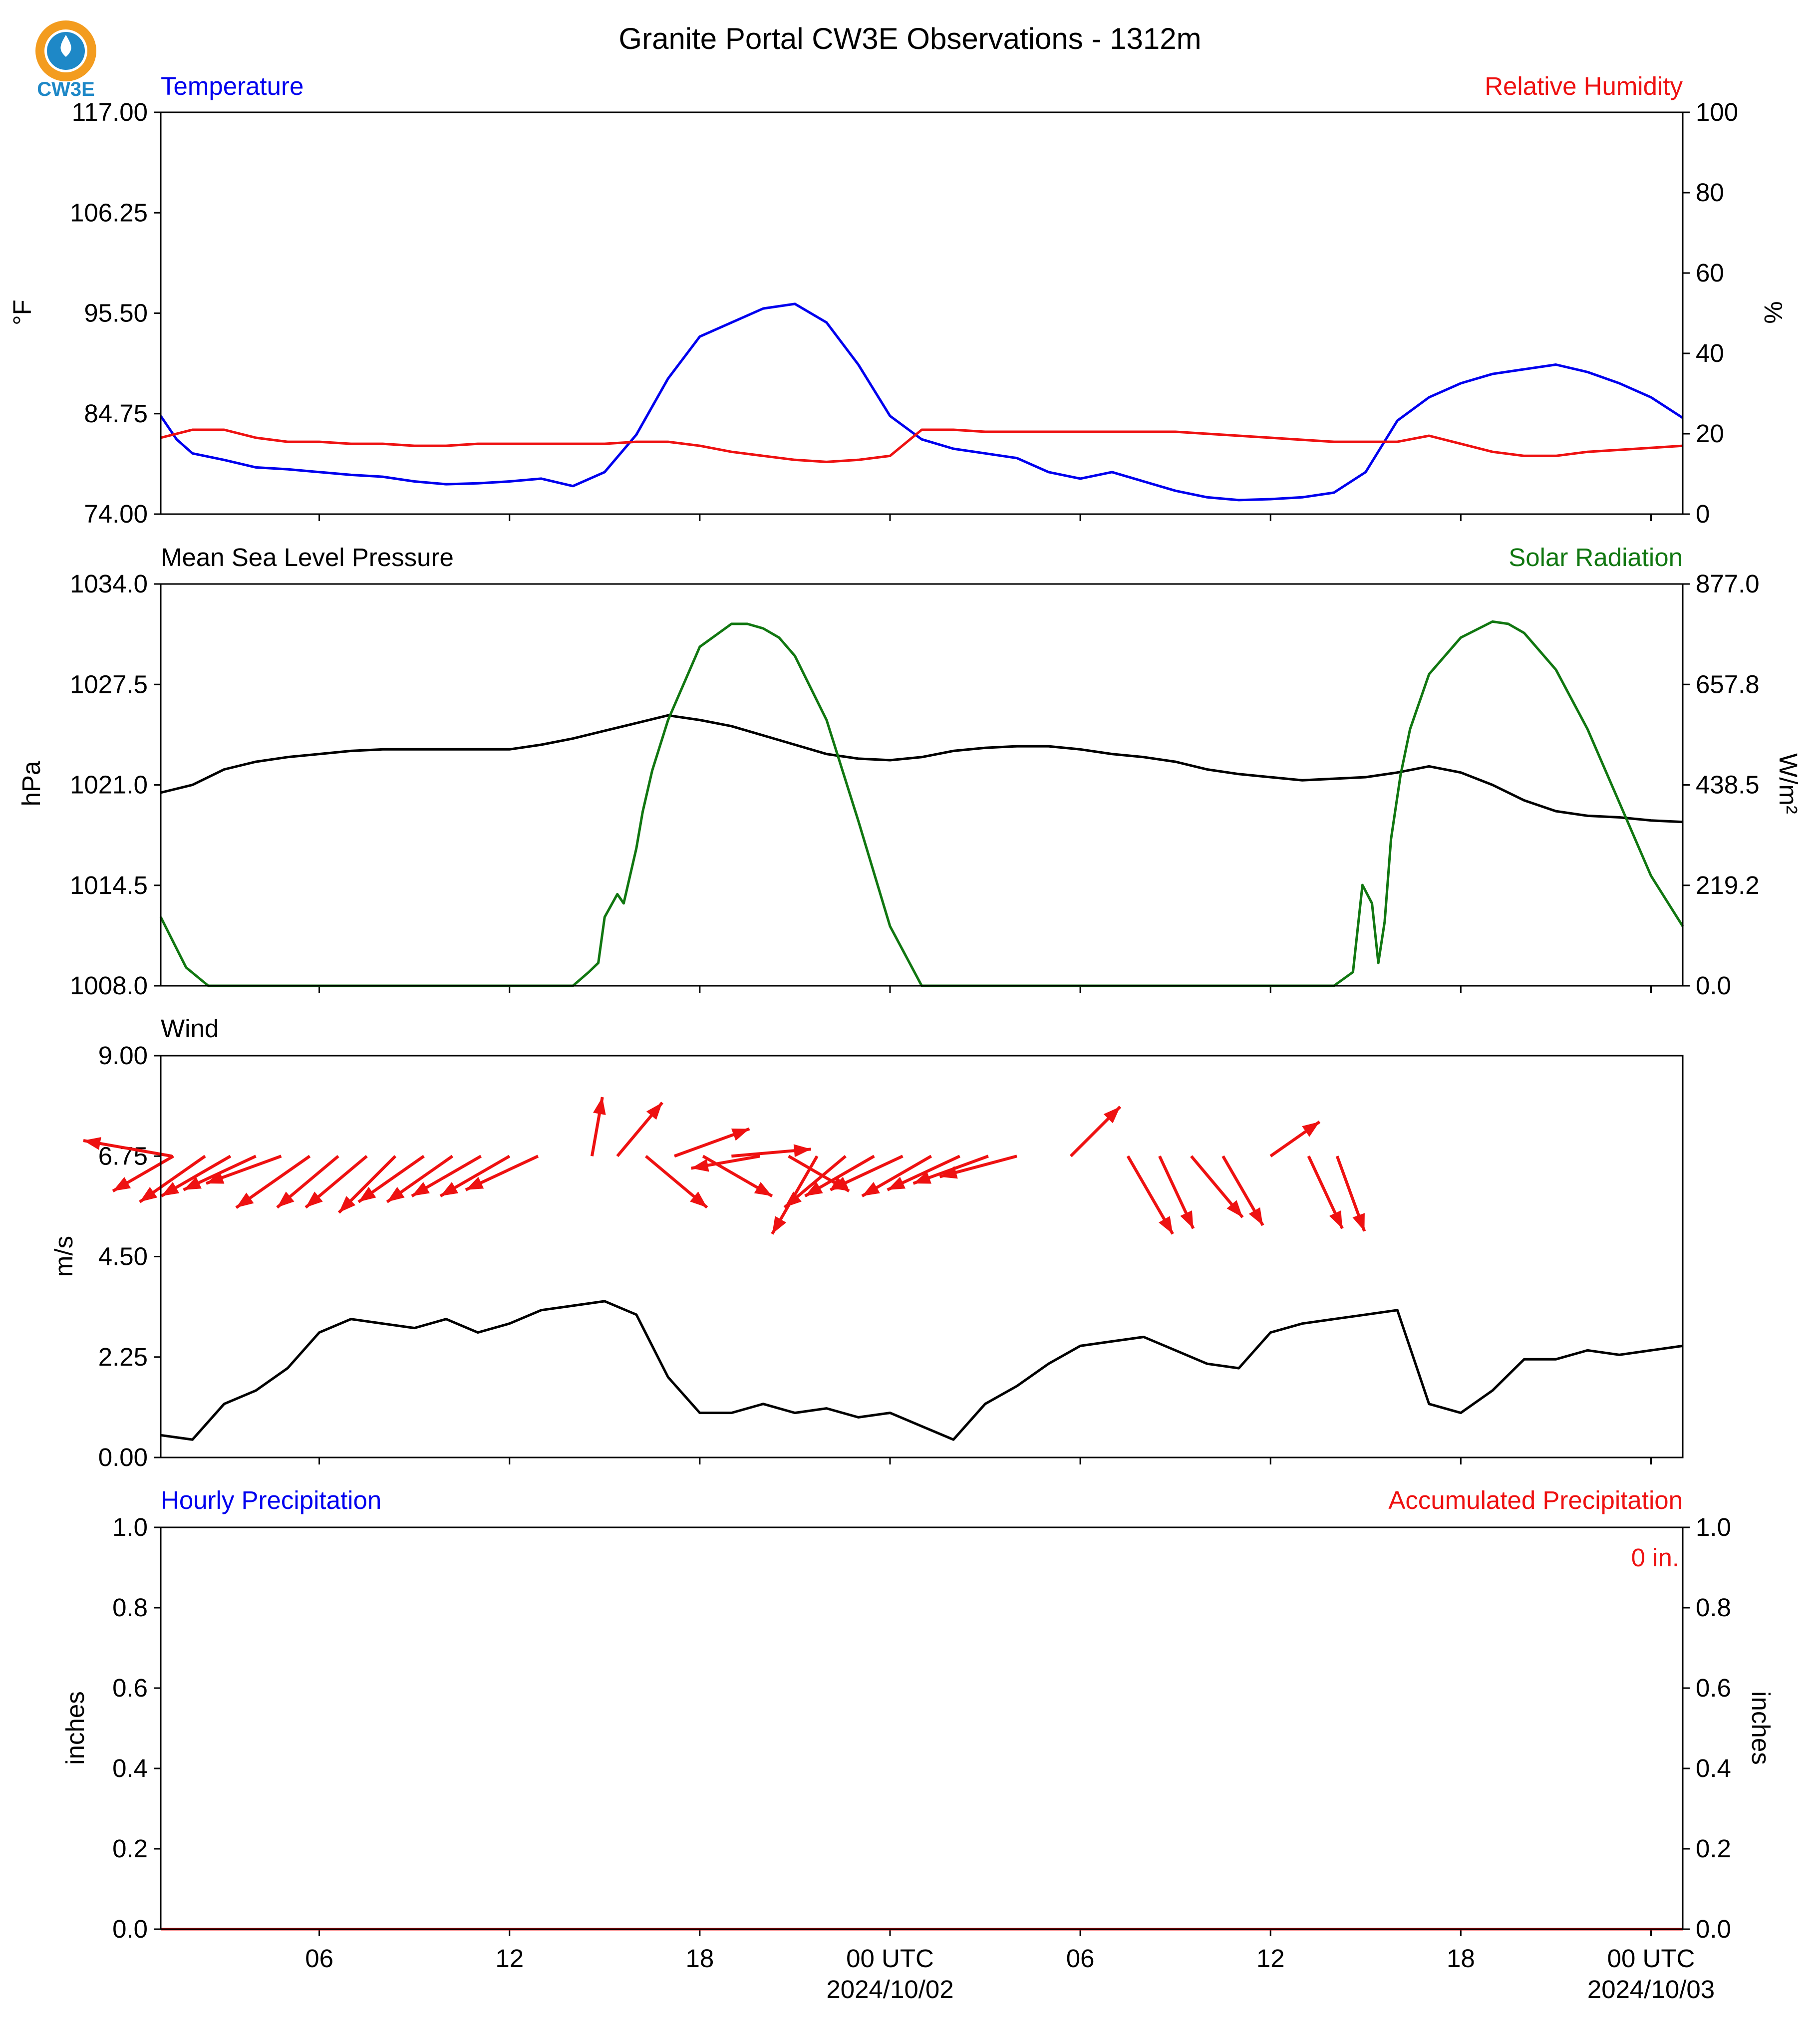 This screenshot has height=2028, width=1820. Describe the element at coordinates (1584, 86) in the screenshot. I see `panel1-right-title: Relative Humidity` at that location.